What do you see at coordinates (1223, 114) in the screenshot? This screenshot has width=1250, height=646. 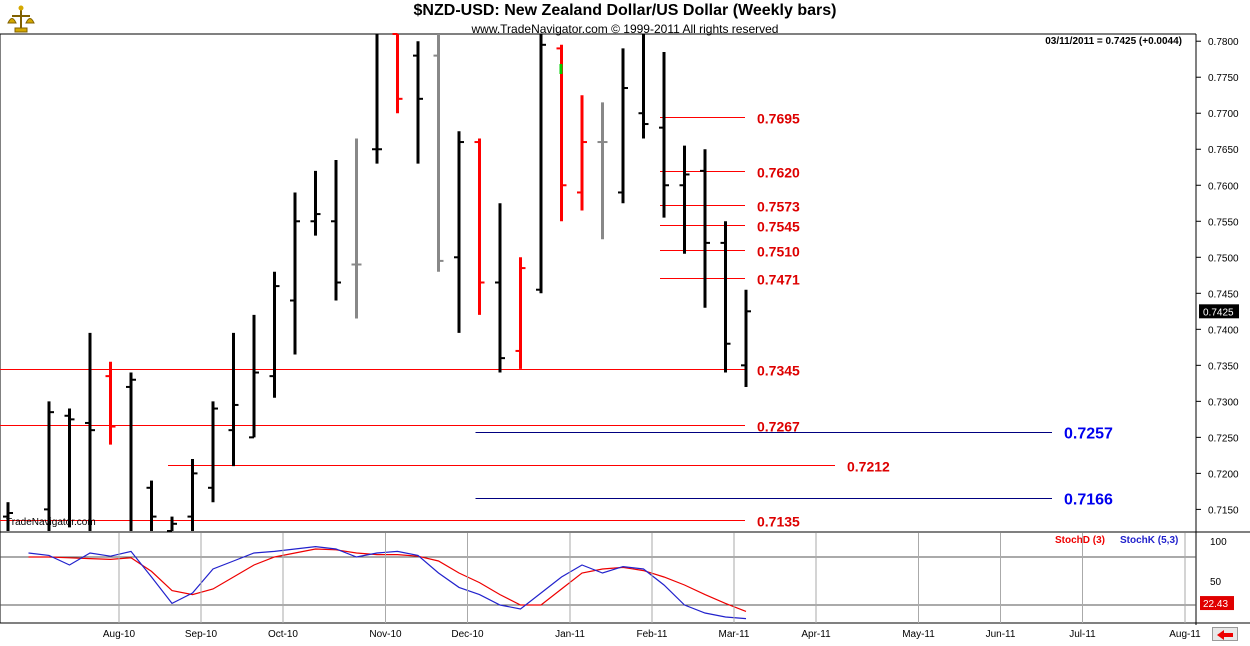 I see `price-tick-label: 0.7700` at bounding box center [1223, 114].